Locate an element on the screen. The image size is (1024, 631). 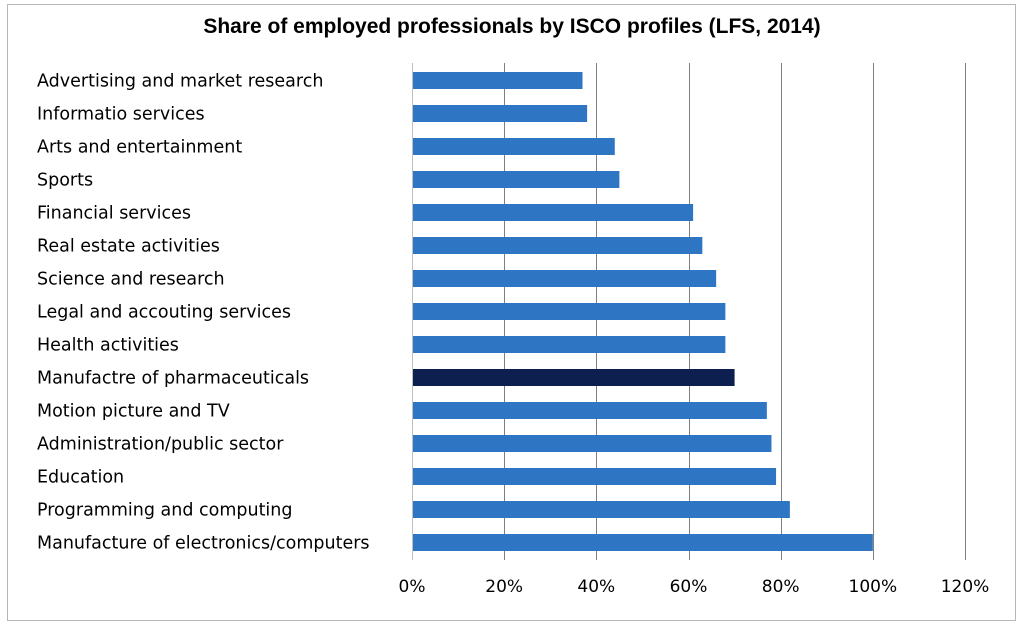
category-label: Sports is located at coordinates (65, 181).